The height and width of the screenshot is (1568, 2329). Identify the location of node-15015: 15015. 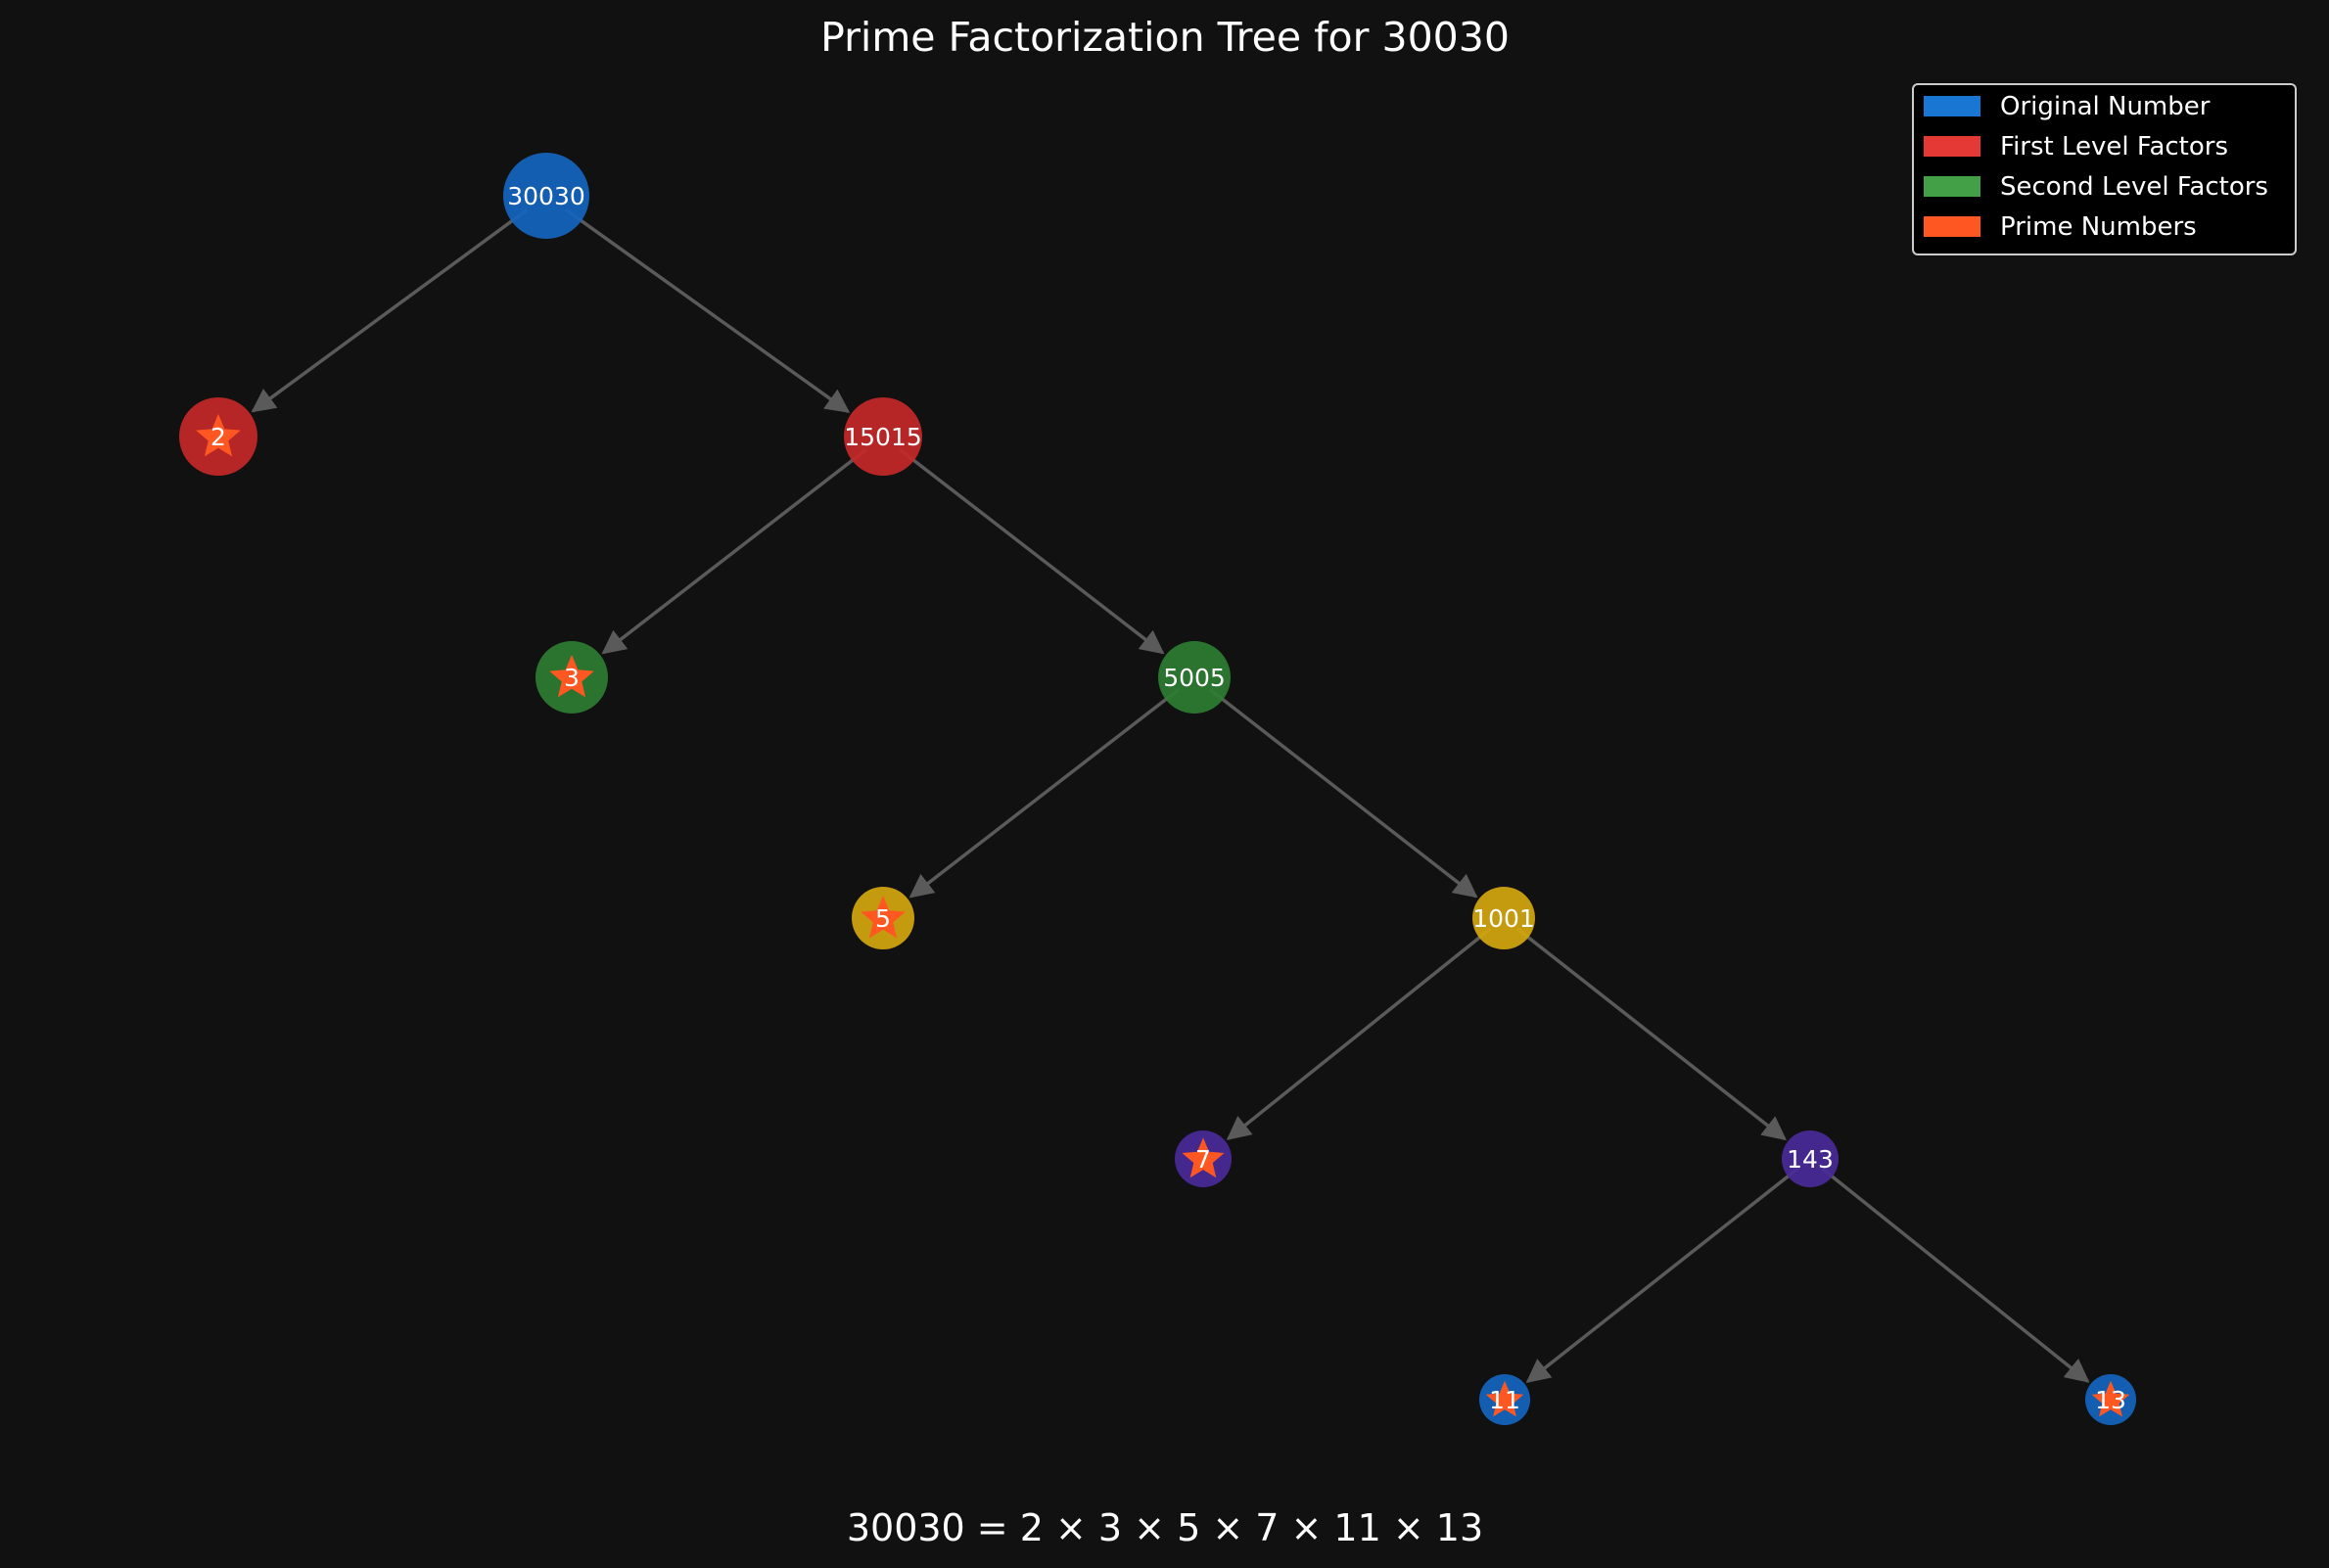
(883, 436).